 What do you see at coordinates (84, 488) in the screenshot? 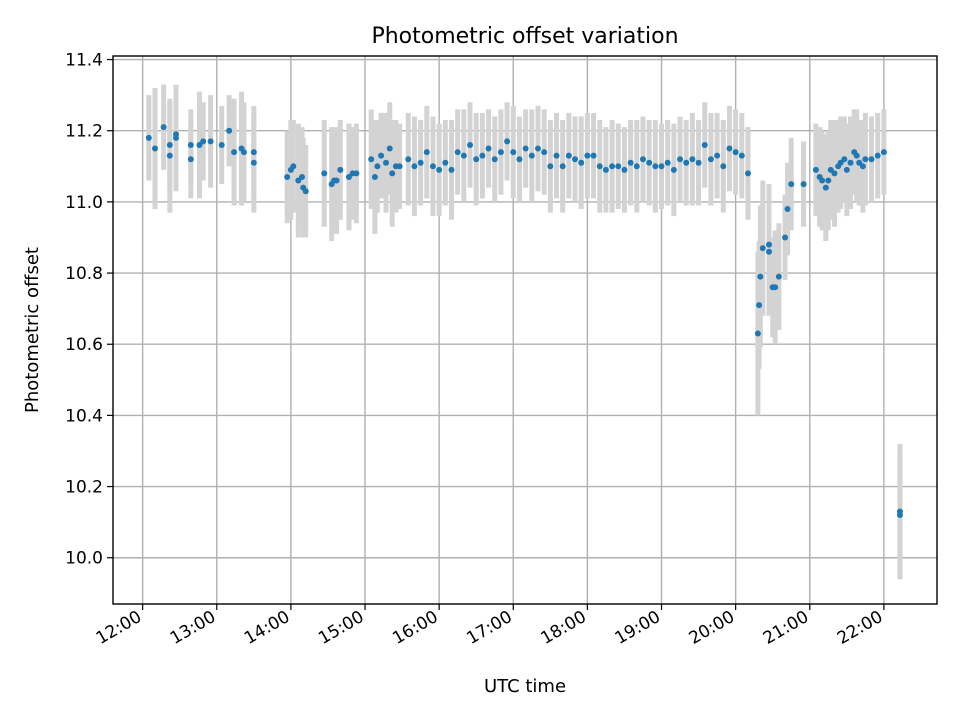
I see `y-tick-label: 10.2` at bounding box center [84, 488].